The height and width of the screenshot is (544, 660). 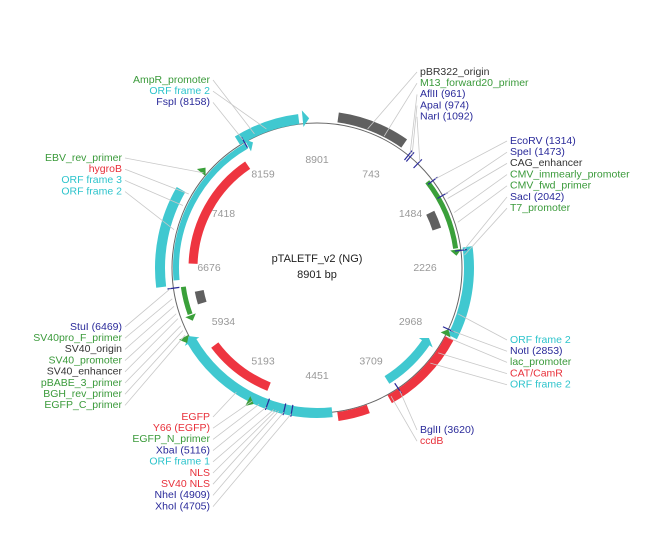 I want to click on plasmid-name: pTALETF_v2 (NG), so click(x=317, y=259).